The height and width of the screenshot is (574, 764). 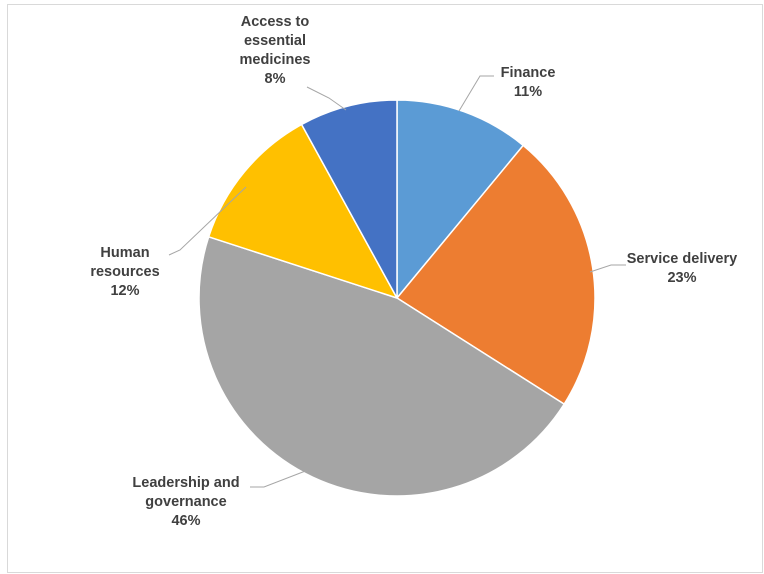 I want to click on data-label-name: Human, so click(x=124, y=253).